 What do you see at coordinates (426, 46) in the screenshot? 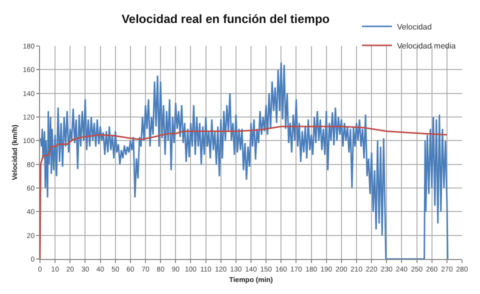
I see `legend-label: Velocidad media` at bounding box center [426, 46].